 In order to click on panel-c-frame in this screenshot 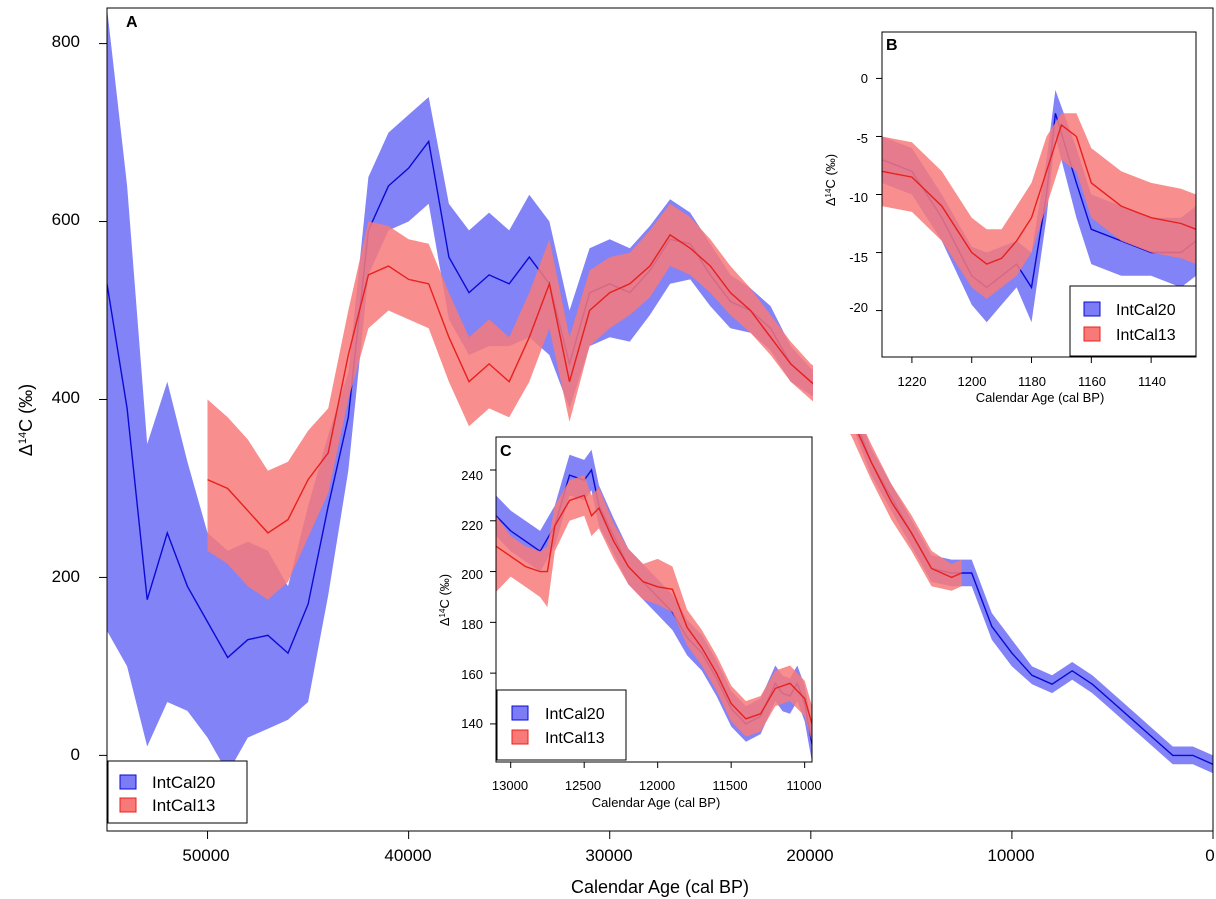, I will do `click(654, 599)`.